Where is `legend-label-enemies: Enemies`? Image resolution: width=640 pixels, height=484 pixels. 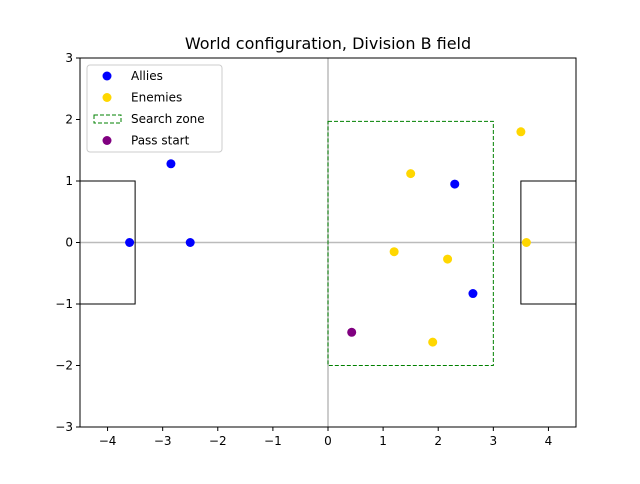 legend-label-enemies: Enemies is located at coordinates (156, 98).